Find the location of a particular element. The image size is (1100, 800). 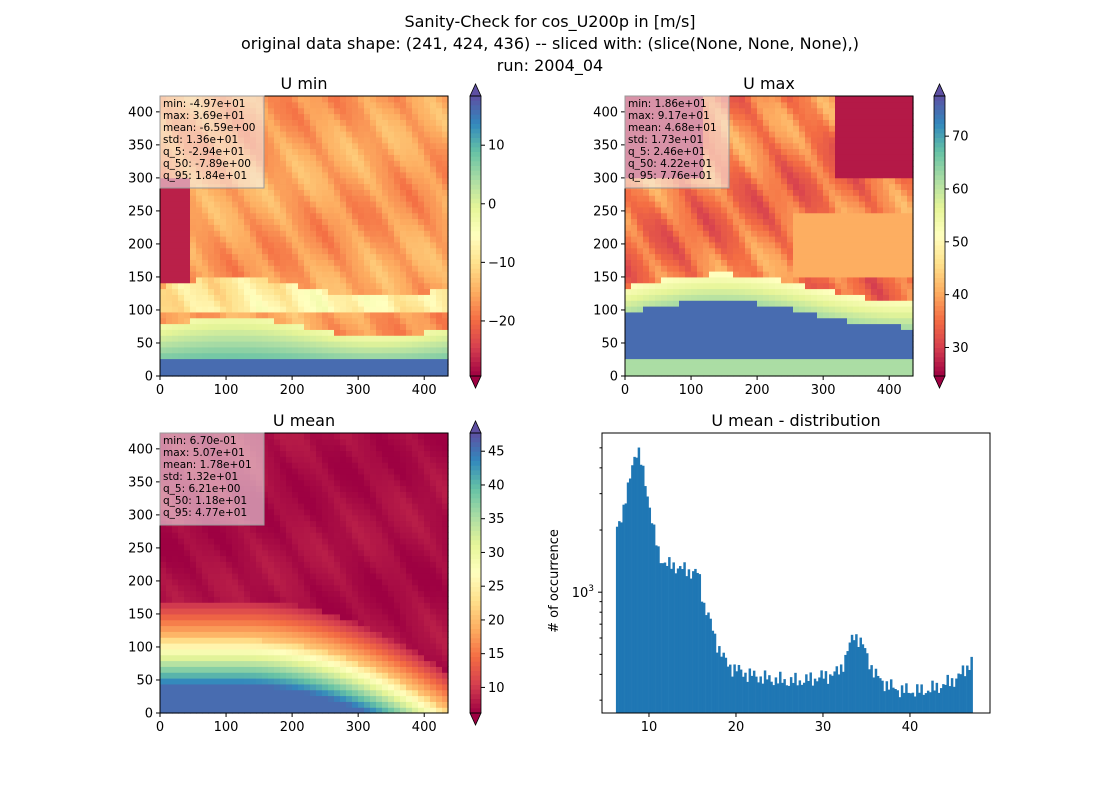

colorbar-segment is located at coordinates (939, 108).